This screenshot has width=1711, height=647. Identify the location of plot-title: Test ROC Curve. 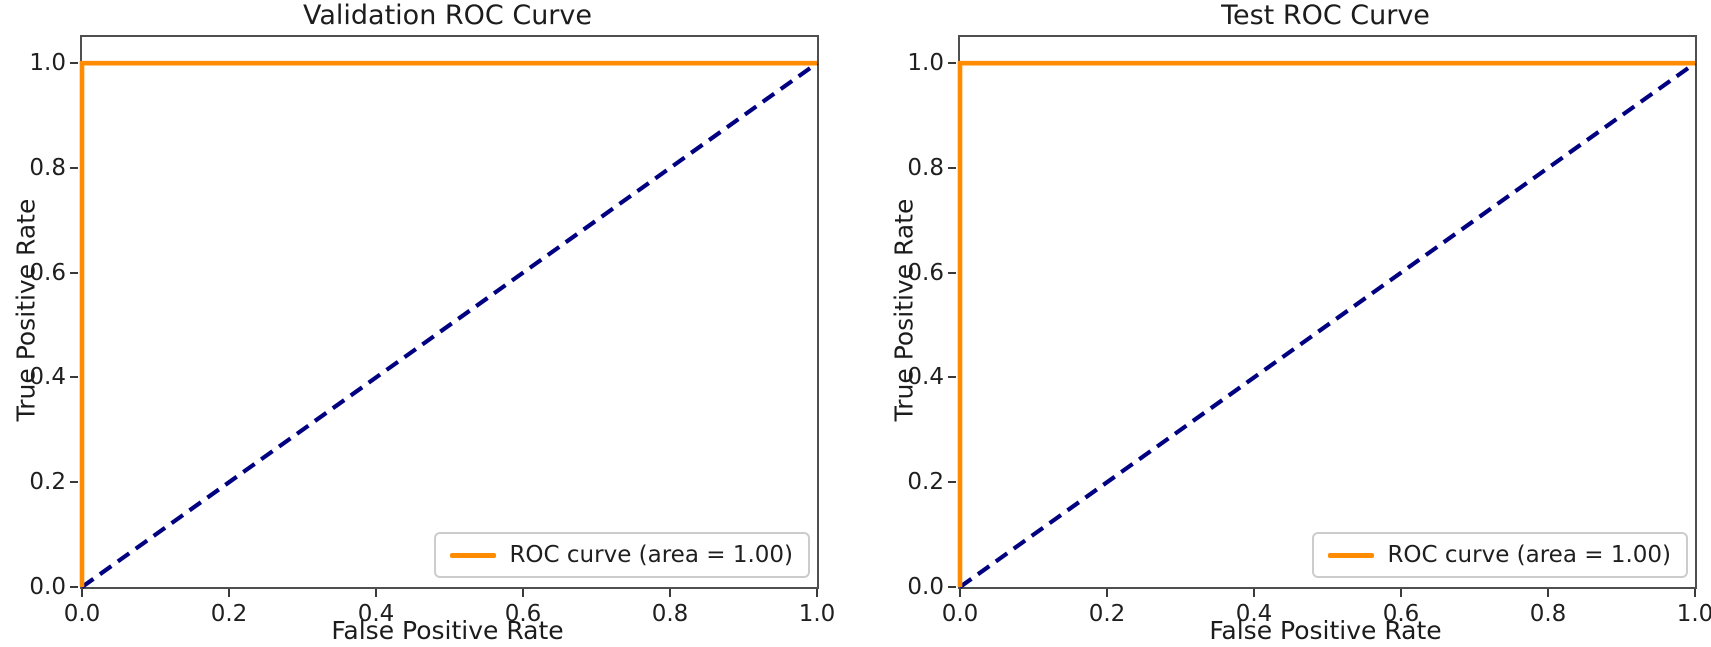
(1325, 15).